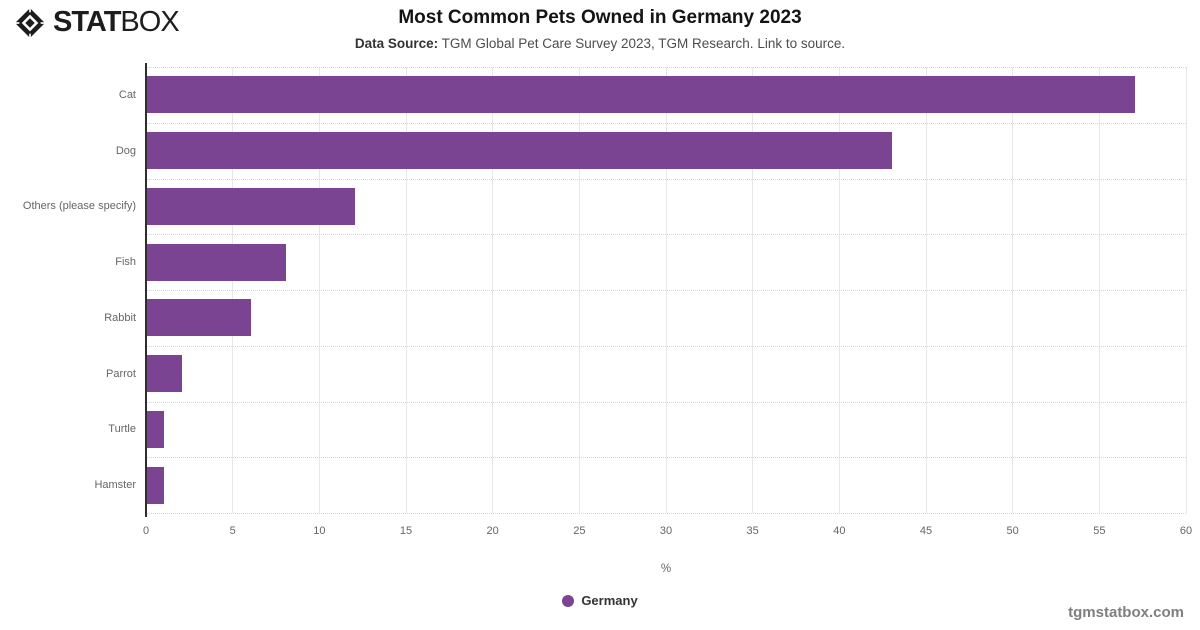 This screenshot has height=630, width=1200. What do you see at coordinates (1126, 612) in the screenshot?
I see `watermark: tgmstatbox.com` at bounding box center [1126, 612].